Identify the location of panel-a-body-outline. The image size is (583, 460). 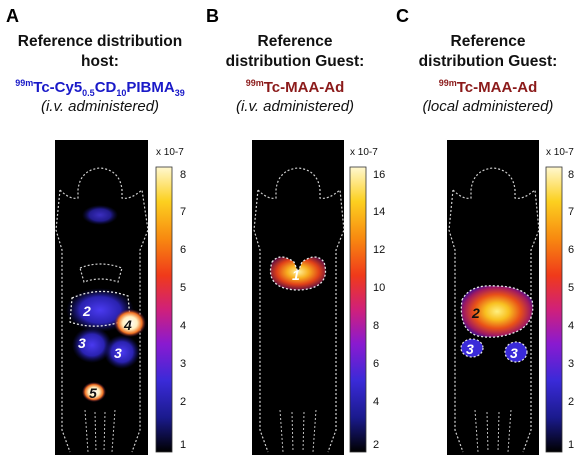
(102, 310).